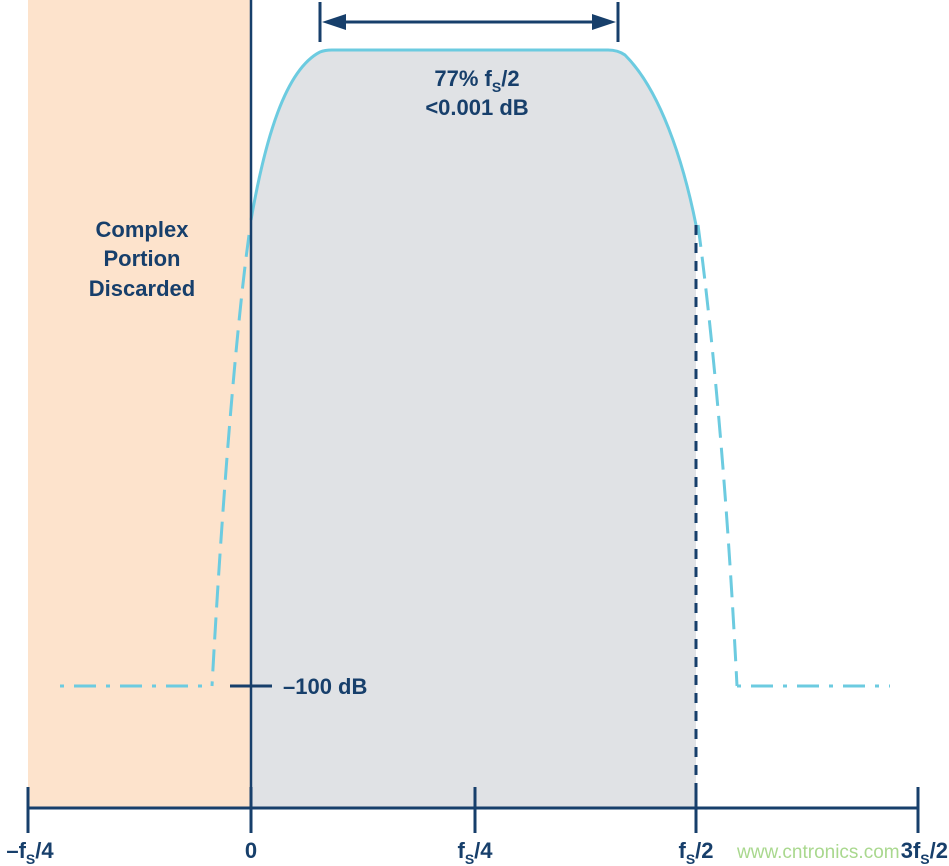  I want to click on tick-label: 0, so click(251, 850).